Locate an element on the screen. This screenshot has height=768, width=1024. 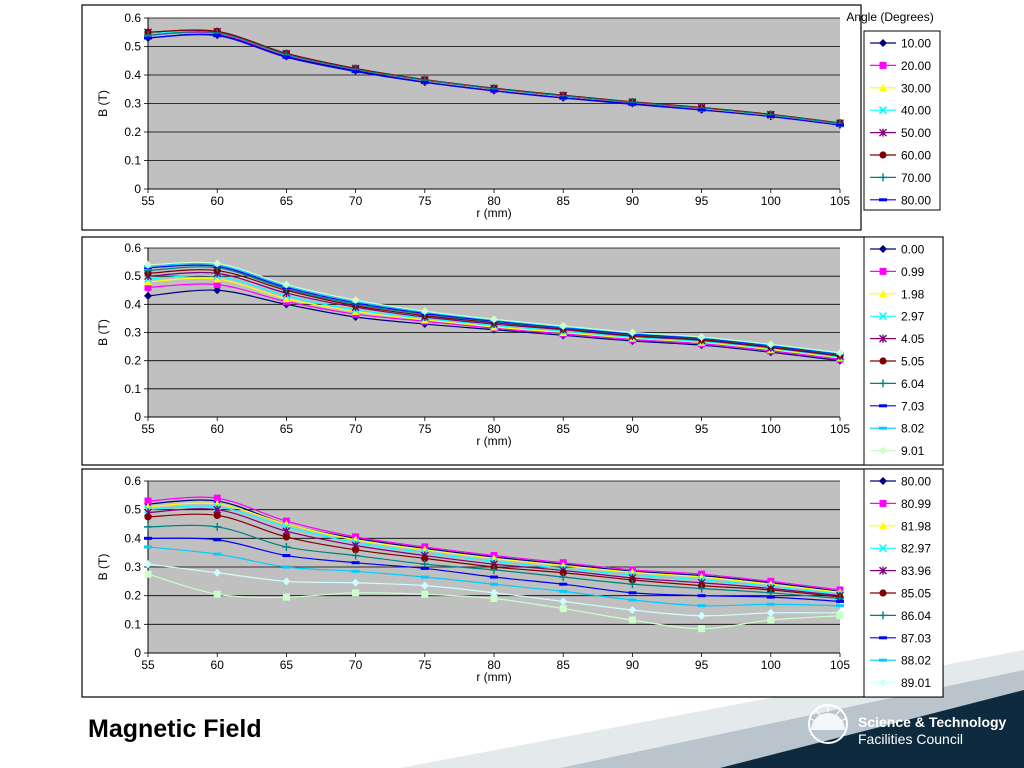
legend-box is located at coordinates (902, 120).